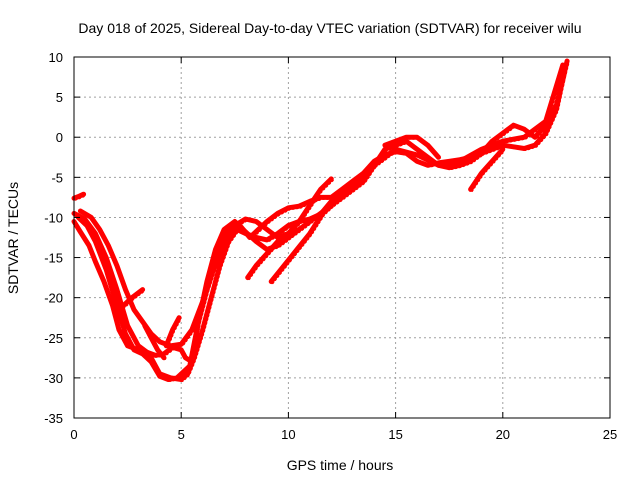 Image resolution: width=640 pixels, height=480 pixels. Describe the element at coordinates (56, 57) in the screenshot. I see `y-tick-label: 10` at that location.